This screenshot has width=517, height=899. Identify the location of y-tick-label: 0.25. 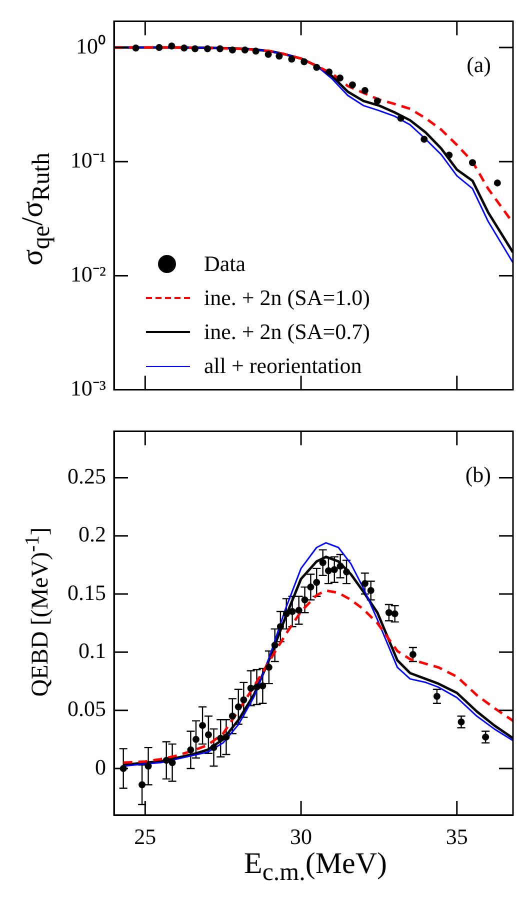
(87, 476).